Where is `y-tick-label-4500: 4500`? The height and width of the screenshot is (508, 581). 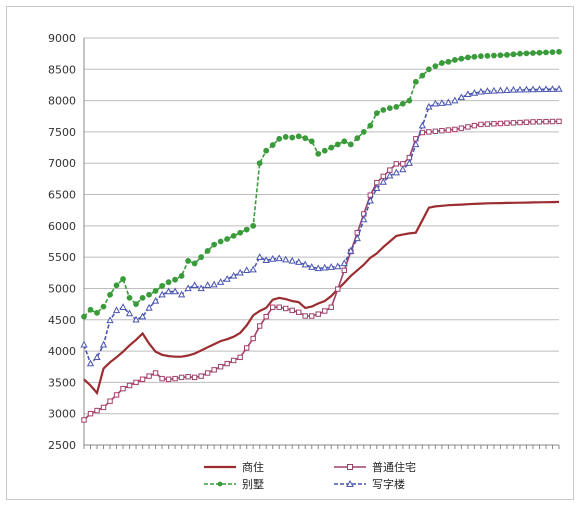
y-tick-label-4500: 4500 is located at coordinates (62, 320).